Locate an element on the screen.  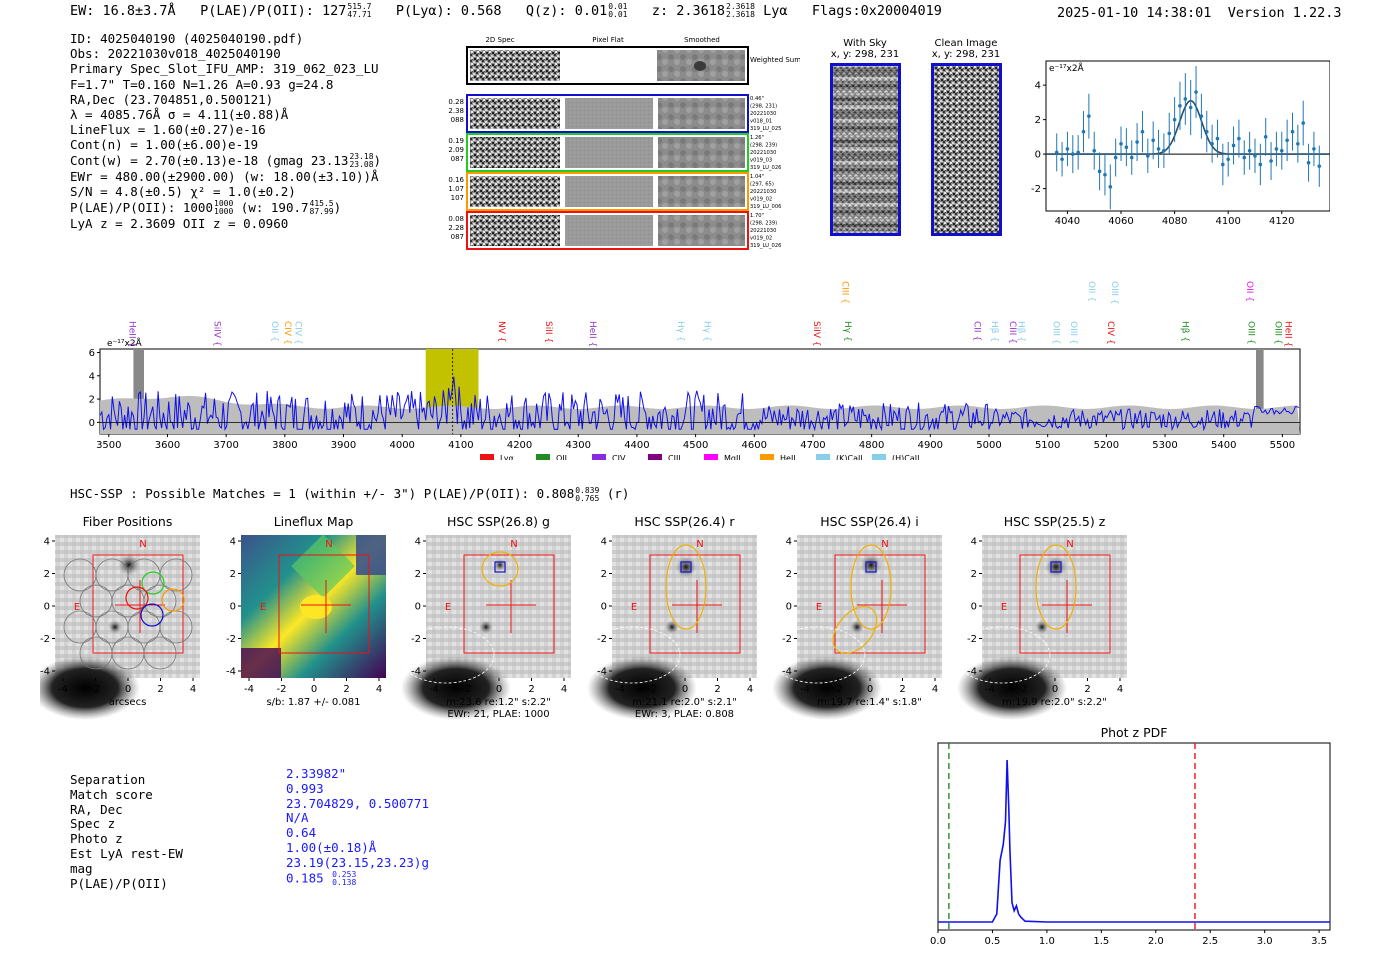
zoom-xtick-label: 4060 is located at coordinates (1120, 221).